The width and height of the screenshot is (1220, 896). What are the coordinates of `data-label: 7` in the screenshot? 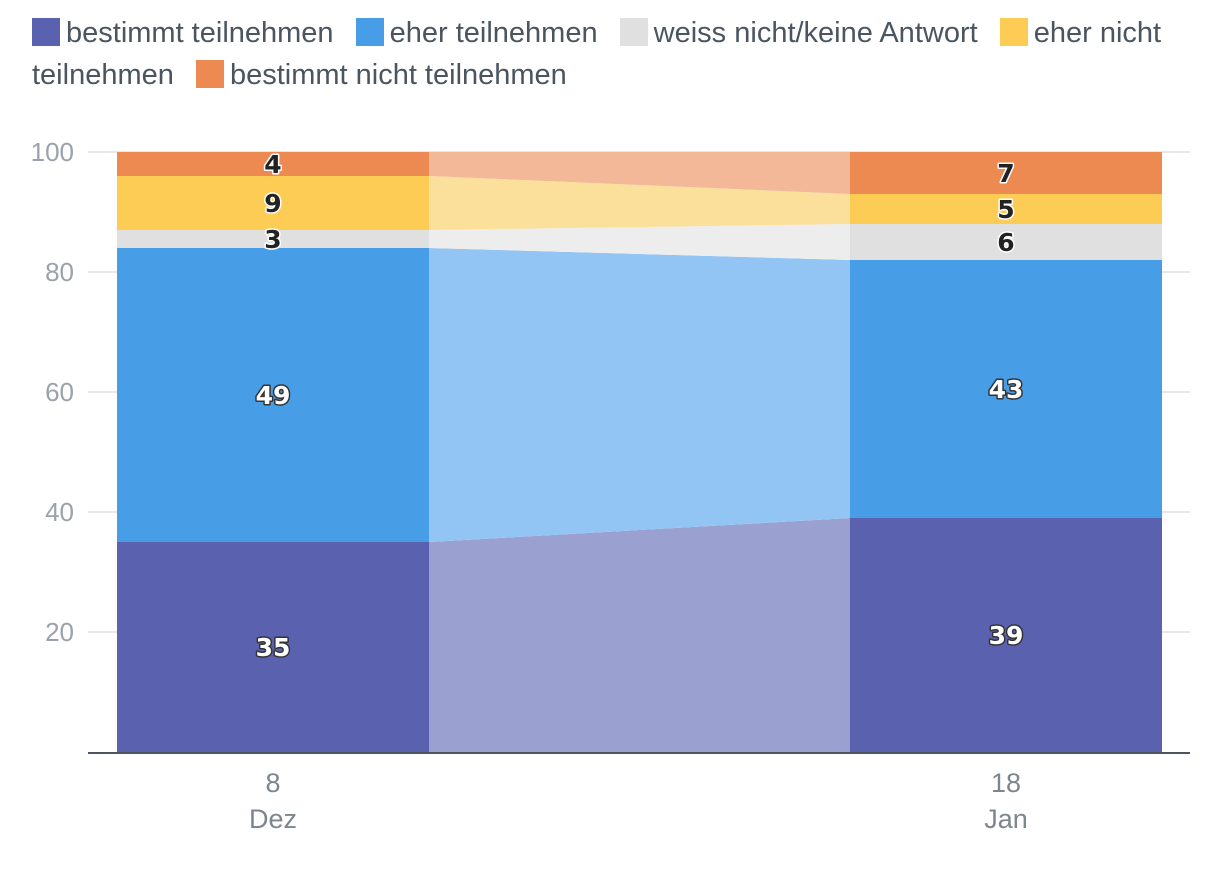 It's located at (1005, 173).